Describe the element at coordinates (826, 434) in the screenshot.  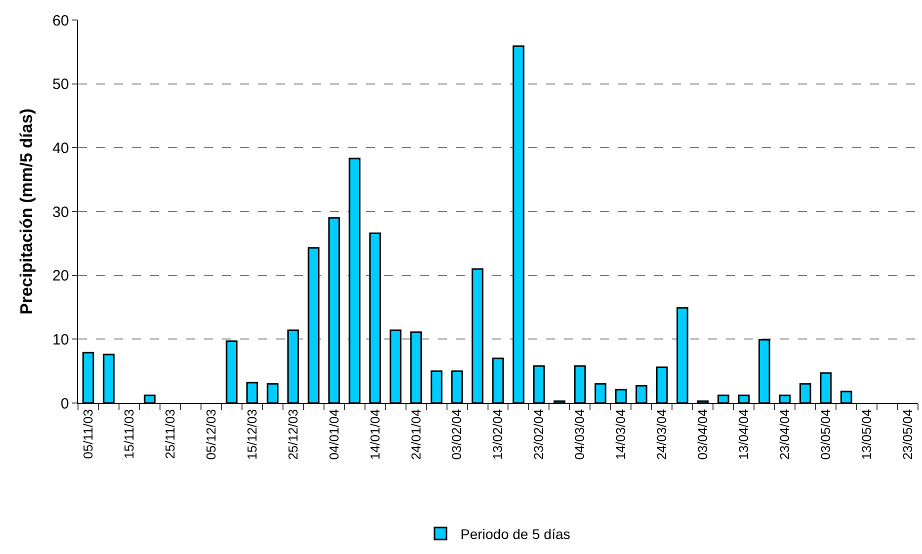
I see `x-tick-label: 03/05/04` at that location.